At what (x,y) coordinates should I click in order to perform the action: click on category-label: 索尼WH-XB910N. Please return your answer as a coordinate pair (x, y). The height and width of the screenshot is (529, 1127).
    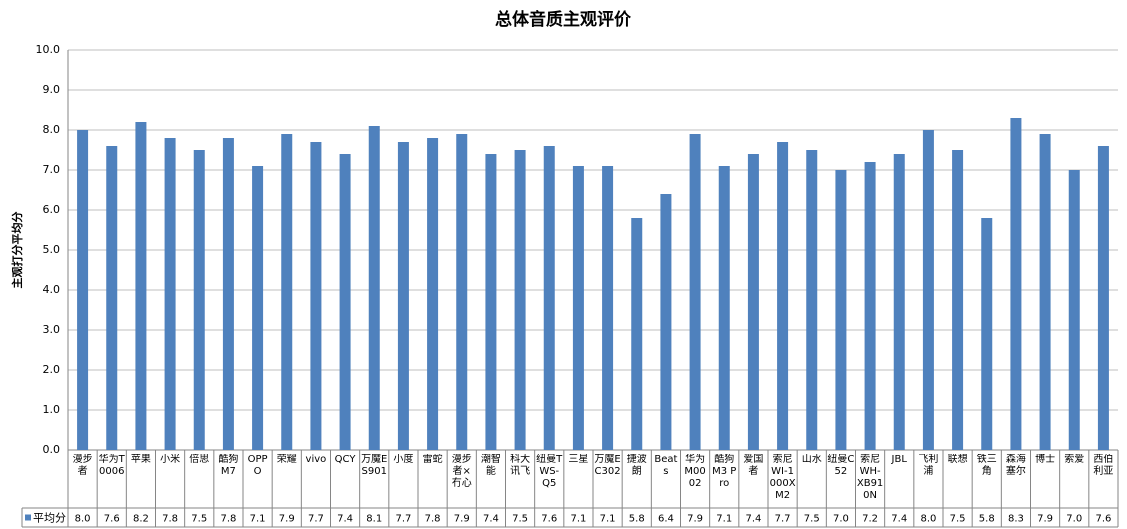
    Looking at the image, I should click on (870, 477).